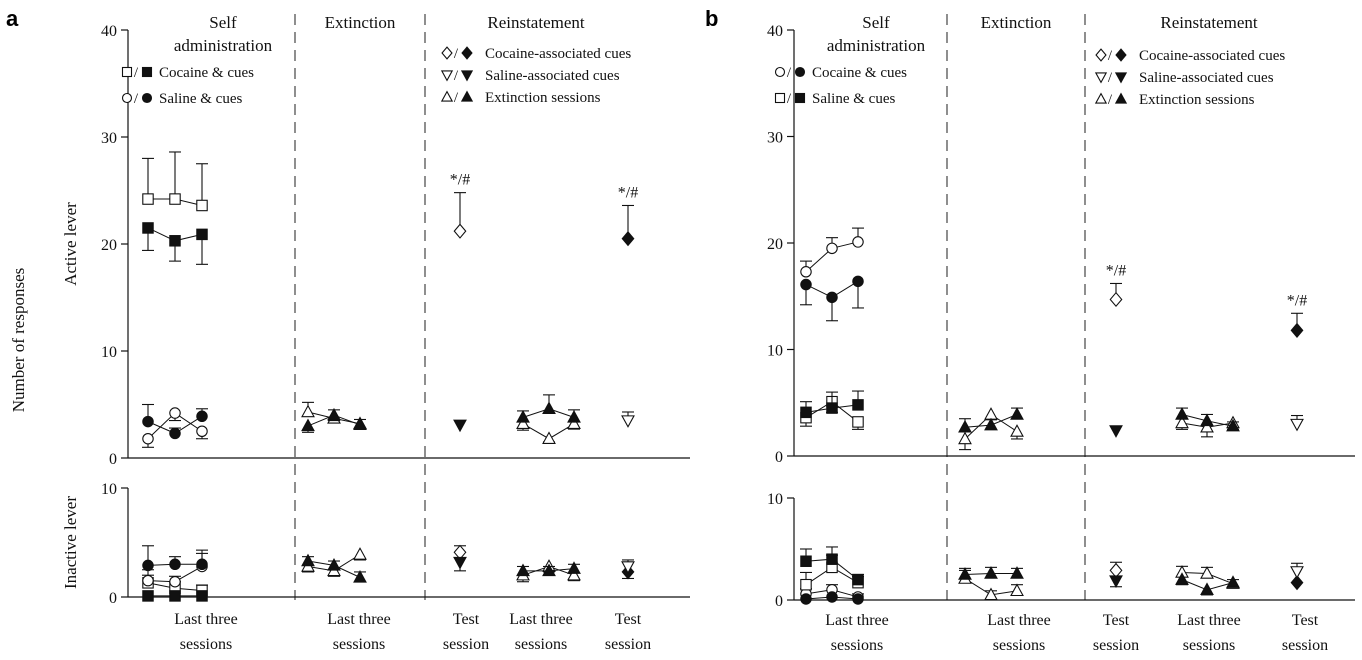 Image resolution: width=1362 pixels, height=660 pixels. Describe the element at coordinates (12, 18) in the screenshot. I see `panel-letter: a` at that location.